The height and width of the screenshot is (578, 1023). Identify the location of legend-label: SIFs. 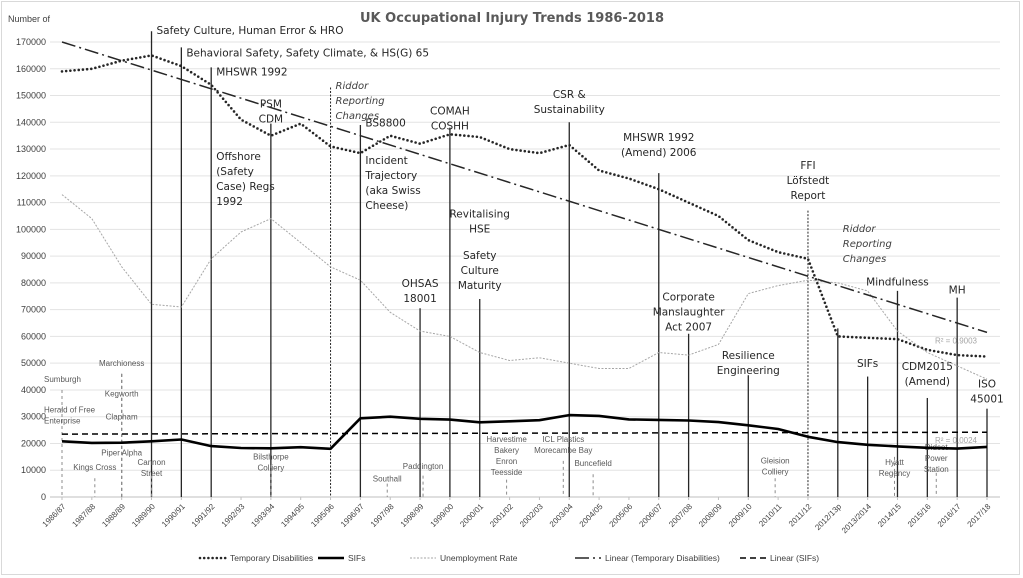
(356, 558).